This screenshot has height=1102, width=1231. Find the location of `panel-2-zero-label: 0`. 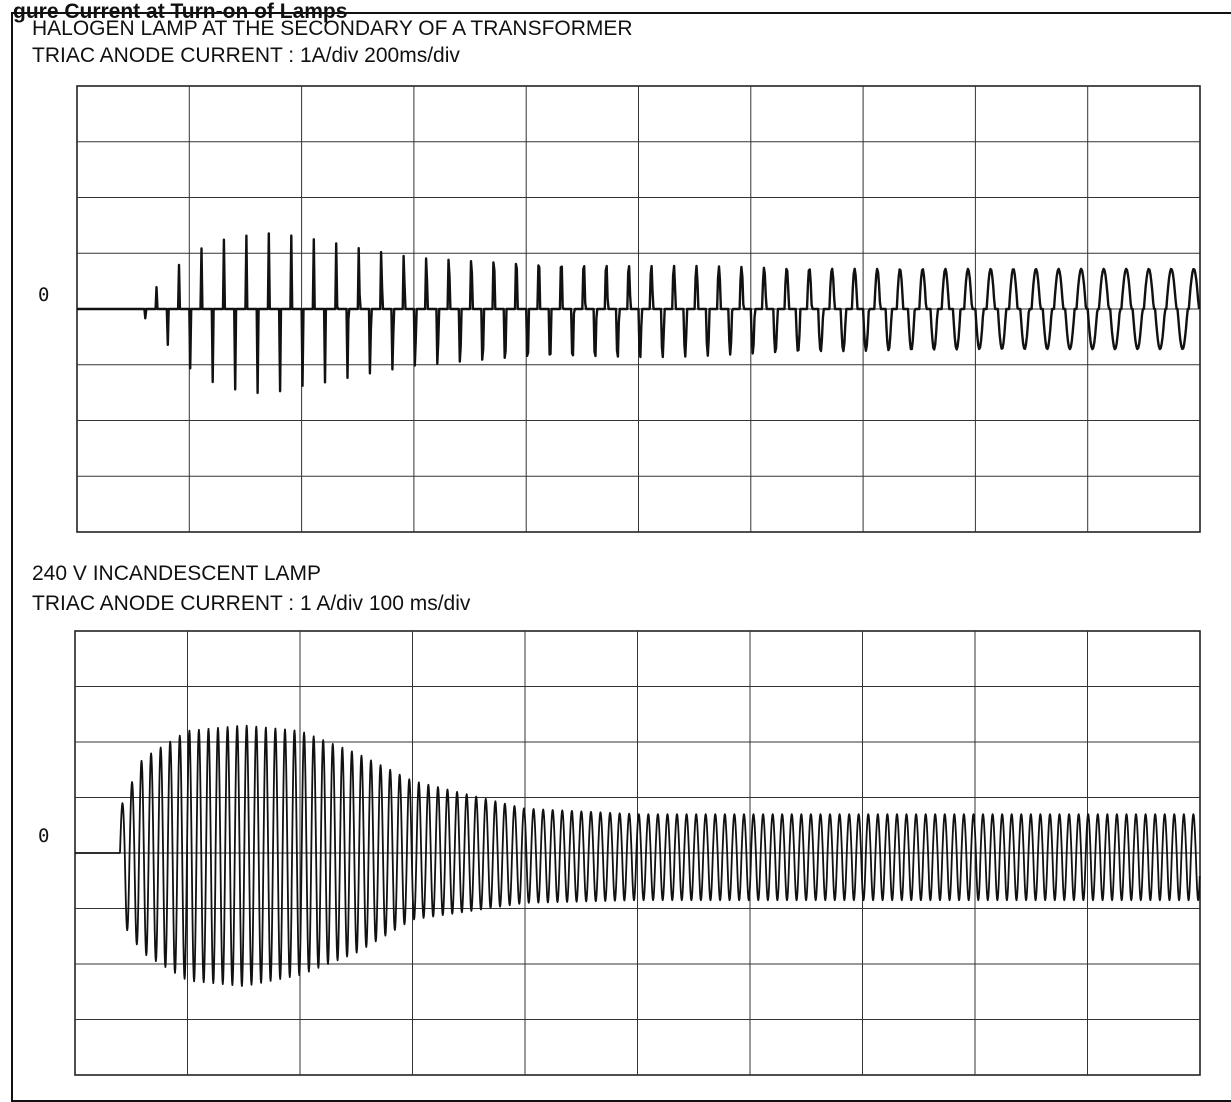

panel-2-zero-label: 0 is located at coordinates (44, 836).